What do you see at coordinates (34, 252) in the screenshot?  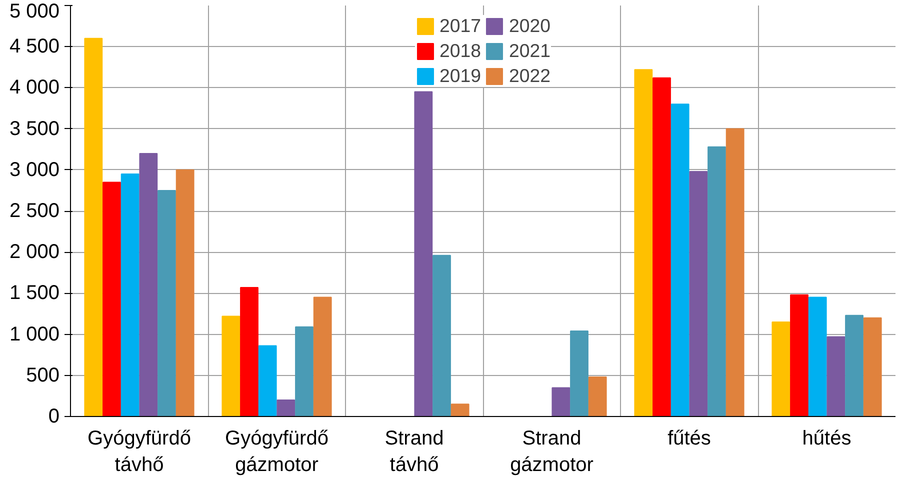 I see `y-tick-label: 2 000` at bounding box center [34, 252].